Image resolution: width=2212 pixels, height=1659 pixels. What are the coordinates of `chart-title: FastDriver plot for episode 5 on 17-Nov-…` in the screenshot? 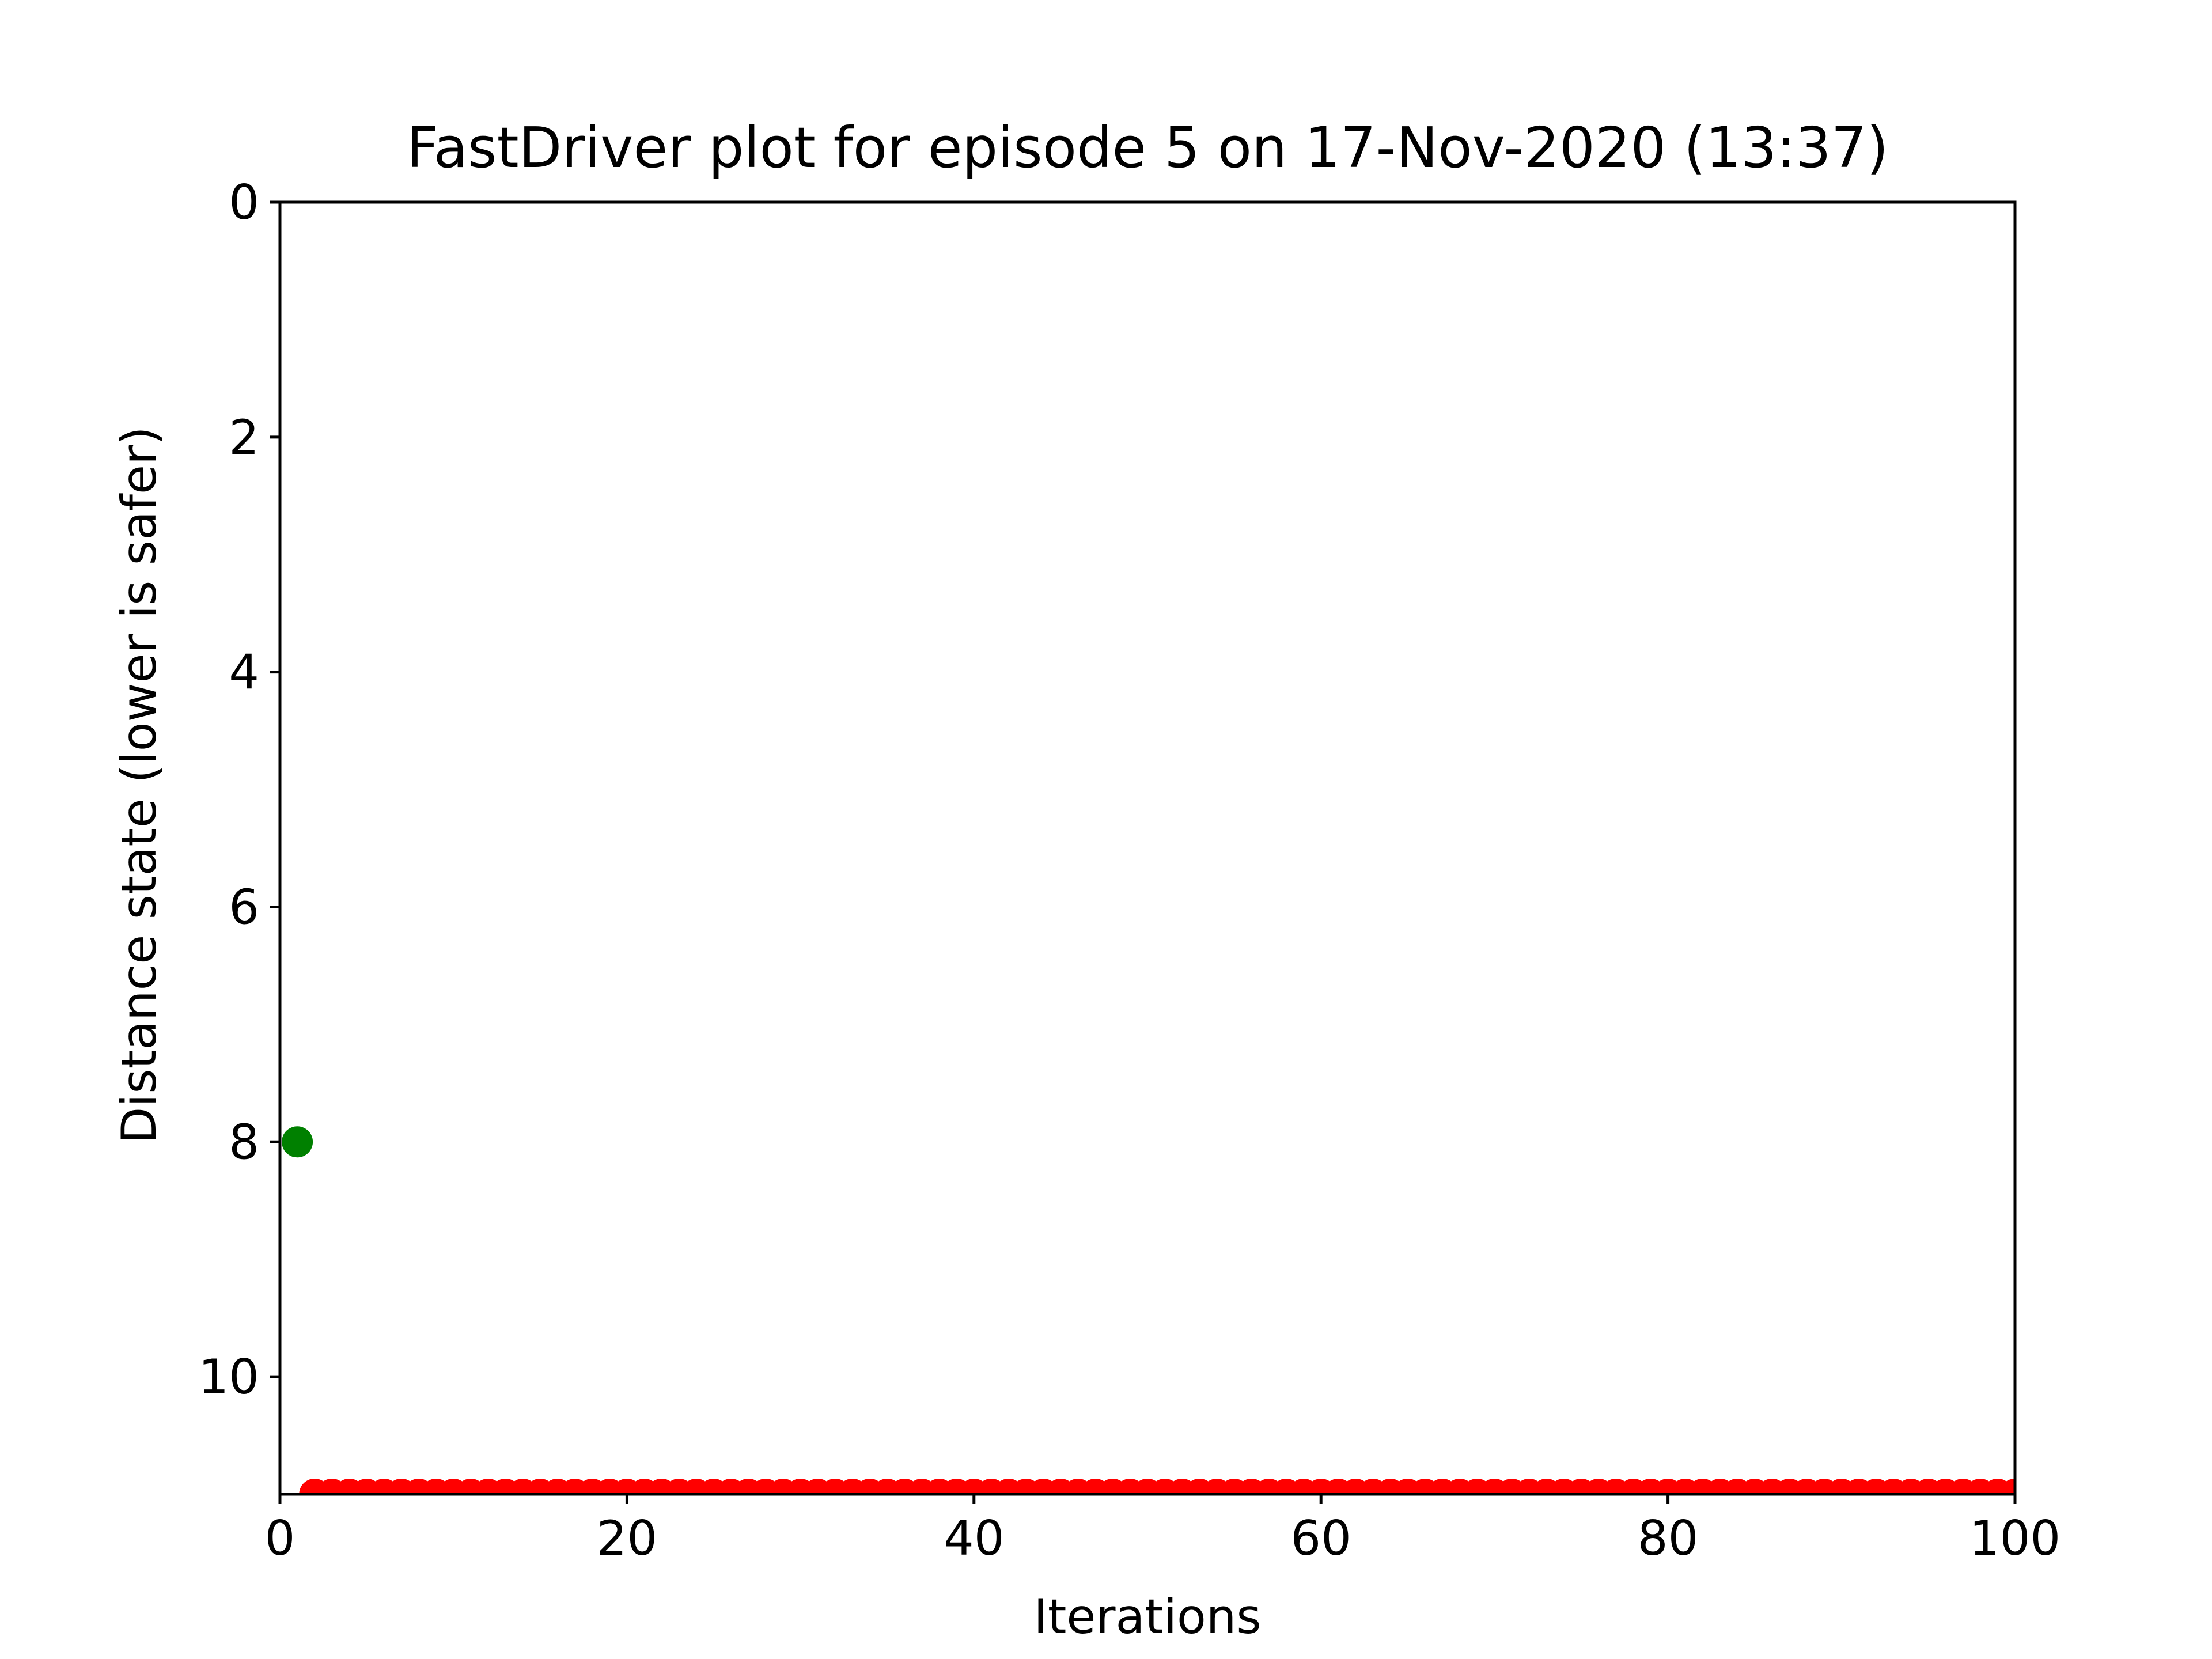 It's located at (1148, 147).